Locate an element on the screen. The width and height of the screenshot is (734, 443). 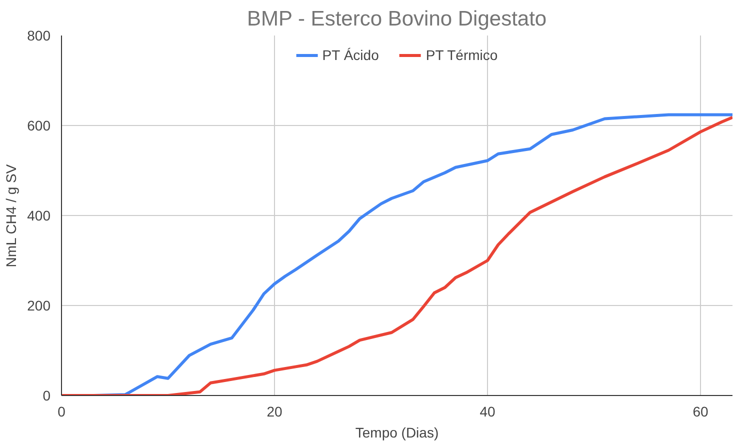
x-tick-label: 40 is located at coordinates (488, 412).